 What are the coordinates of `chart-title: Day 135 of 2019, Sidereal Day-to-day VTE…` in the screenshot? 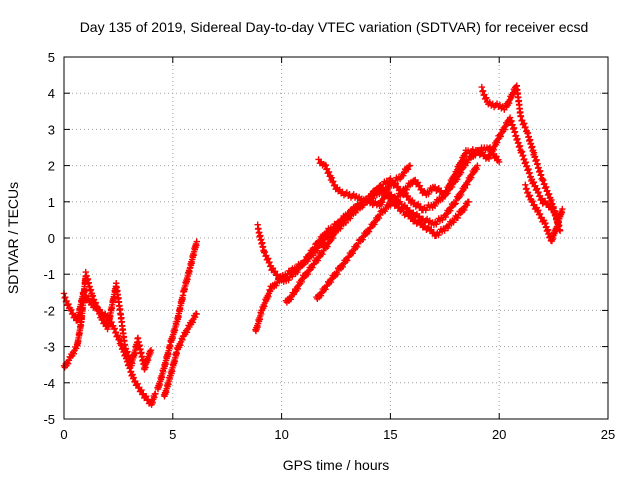 It's located at (334, 27).